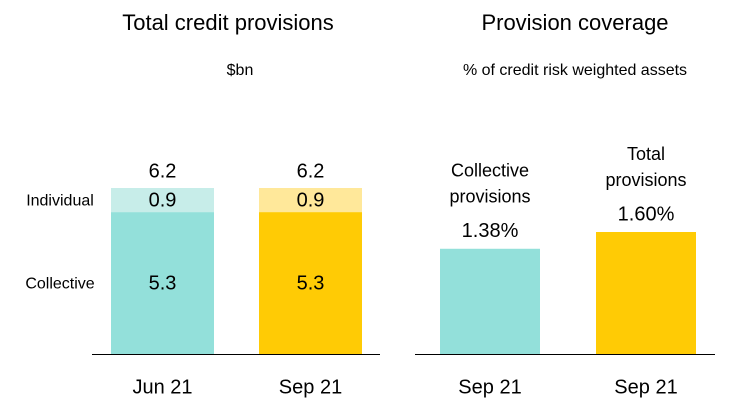 This screenshot has height=405, width=751. Describe the element at coordinates (228, 22) in the screenshot. I see `chart-title: Total credit provisions` at that location.